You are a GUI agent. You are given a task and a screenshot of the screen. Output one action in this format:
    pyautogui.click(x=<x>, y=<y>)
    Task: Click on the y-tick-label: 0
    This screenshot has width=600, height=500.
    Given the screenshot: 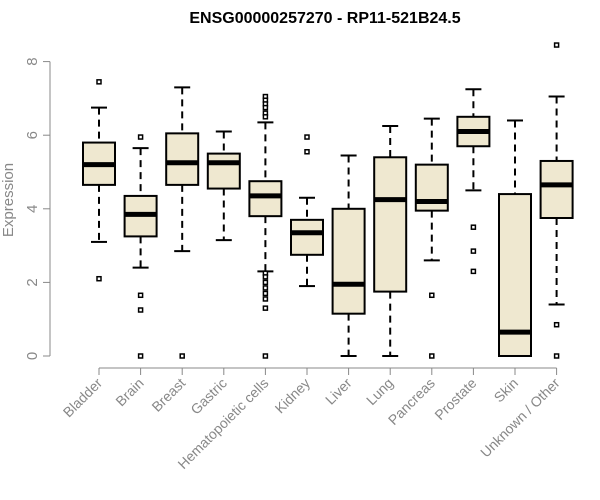 What is the action you would take?
    pyautogui.click(x=32, y=356)
    